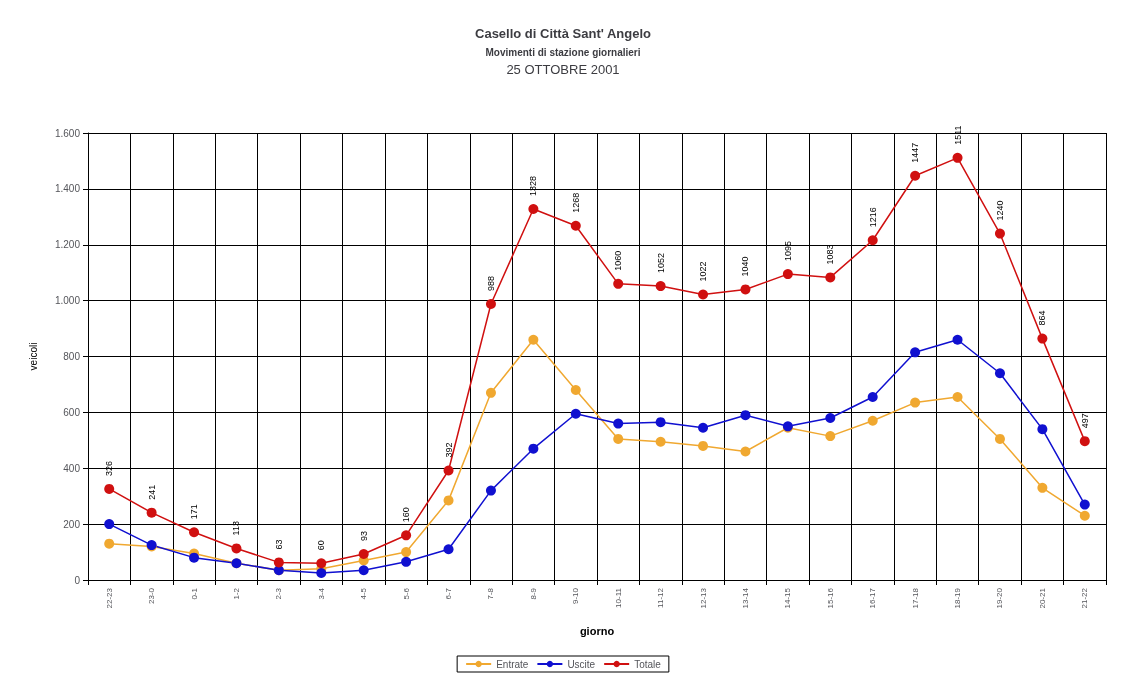 Image resolution: width=1129 pixels, height=692 pixels. I want to click on data-label: 241, so click(151, 492).